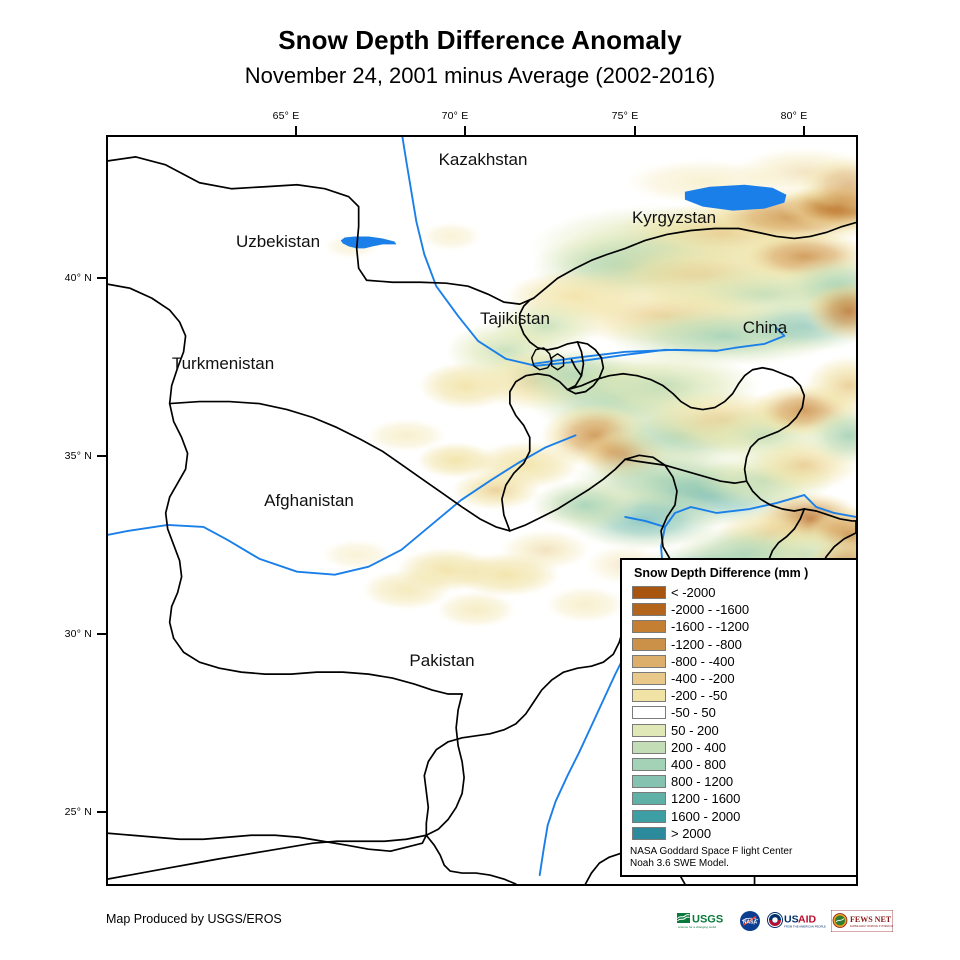  I want to click on legend-label: -1600 - -1200, so click(710, 627).